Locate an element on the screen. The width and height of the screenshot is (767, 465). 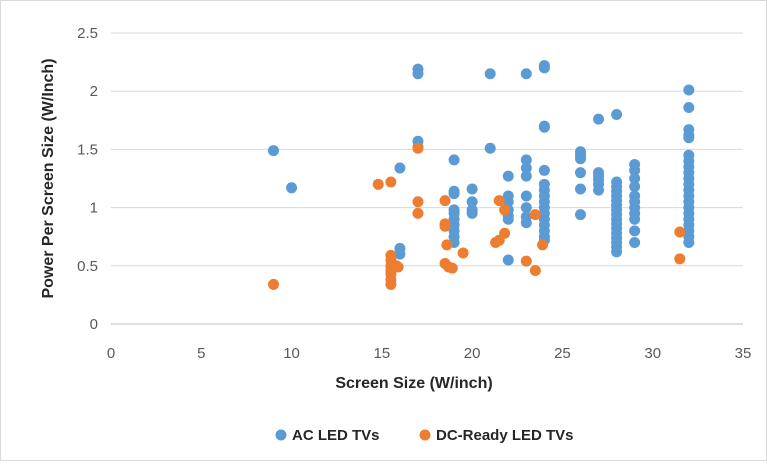
x-tick-label: 5 is located at coordinates (201, 353).